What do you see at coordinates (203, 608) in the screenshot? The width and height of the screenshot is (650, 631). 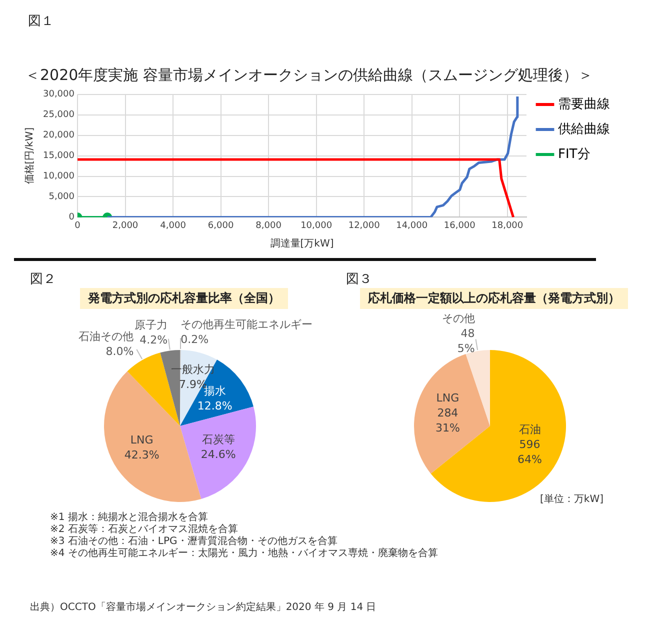 I see `source-note: 出典）OCCTO「容量市場メインオークション約定結果」2020 年 9 月 14 日` at bounding box center [203, 608].